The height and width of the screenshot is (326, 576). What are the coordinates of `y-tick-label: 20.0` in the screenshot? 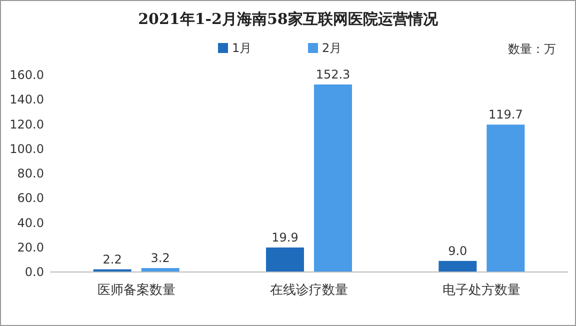 It's located at (30, 247).